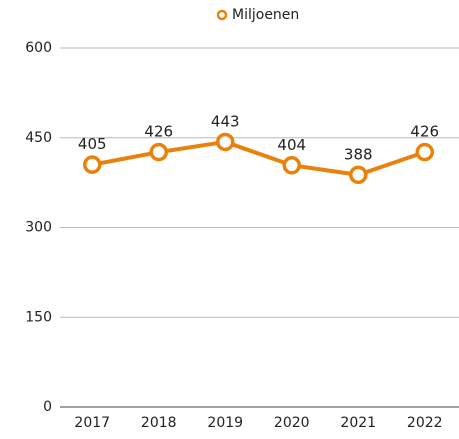 Image resolution: width=459 pixels, height=439 pixels. What do you see at coordinates (38, 317) in the screenshot?
I see `y-tick-label: 150` at bounding box center [38, 317].